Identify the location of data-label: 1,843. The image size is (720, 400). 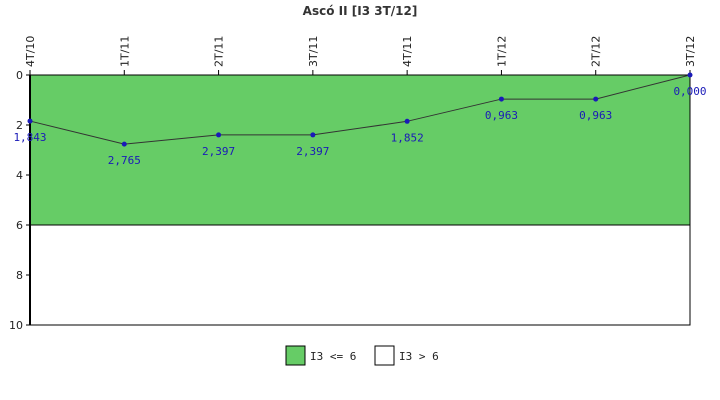
(29, 137).